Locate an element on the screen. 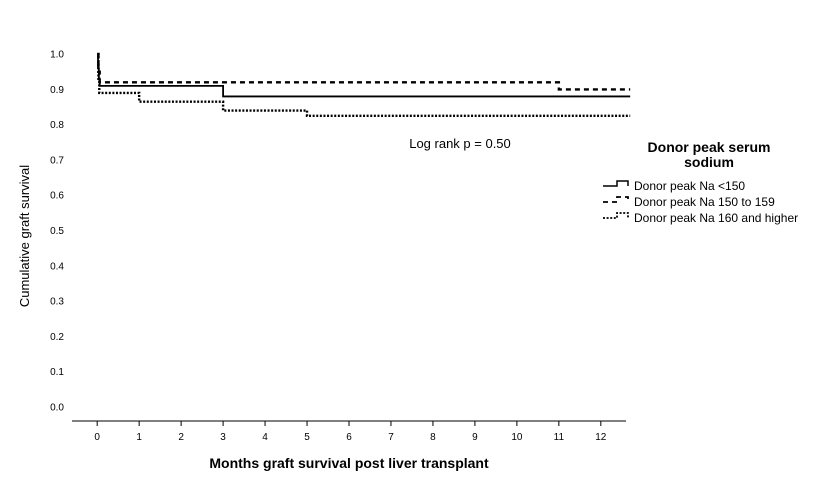 The width and height of the screenshot is (834, 483). x-tick-label: 0 is located at coordinates (97, 437).